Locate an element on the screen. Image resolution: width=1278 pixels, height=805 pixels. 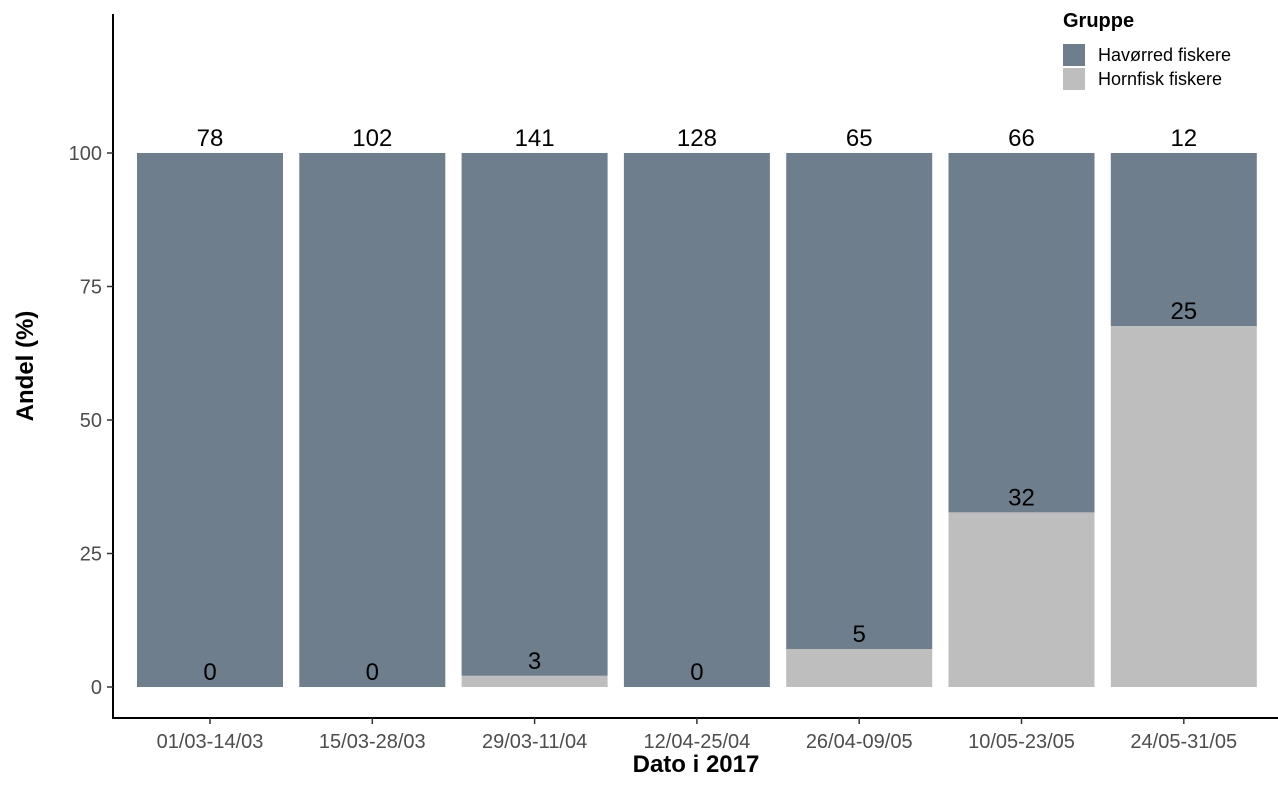
legend: Gruppe Havørred fiskere Hornfisk fiskere is located at coordinates (1147, 50).